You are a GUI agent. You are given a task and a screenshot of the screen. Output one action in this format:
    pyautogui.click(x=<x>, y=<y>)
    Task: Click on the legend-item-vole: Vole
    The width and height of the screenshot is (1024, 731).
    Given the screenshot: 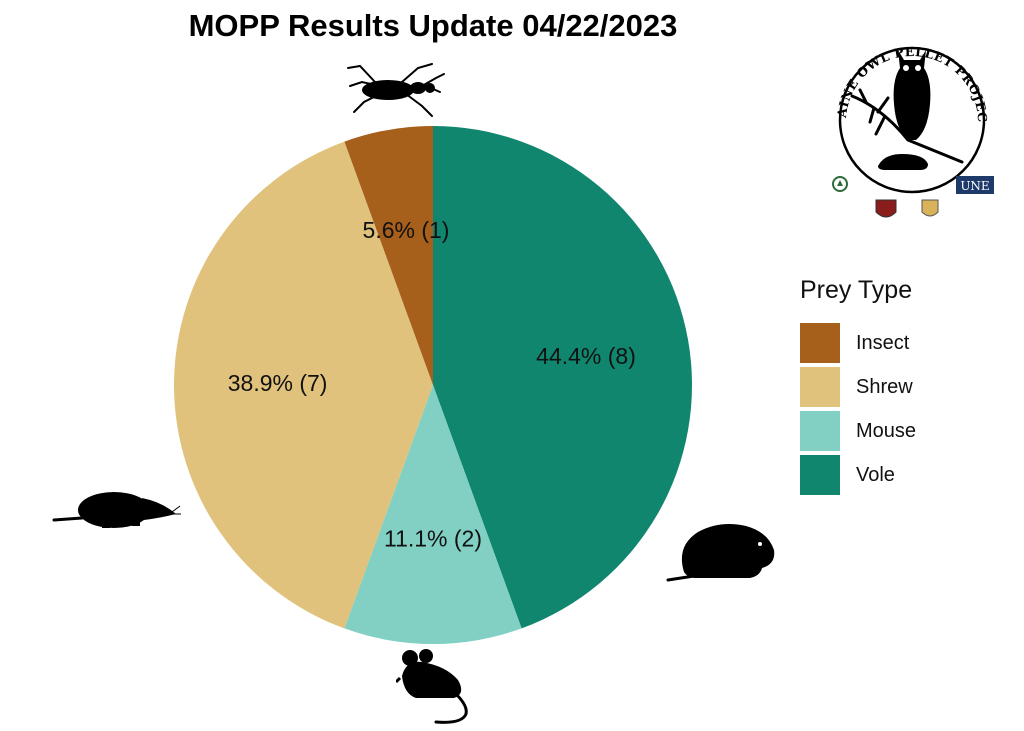 What is the action you would take?
    pyautogui.click(x=900, y=475)
    